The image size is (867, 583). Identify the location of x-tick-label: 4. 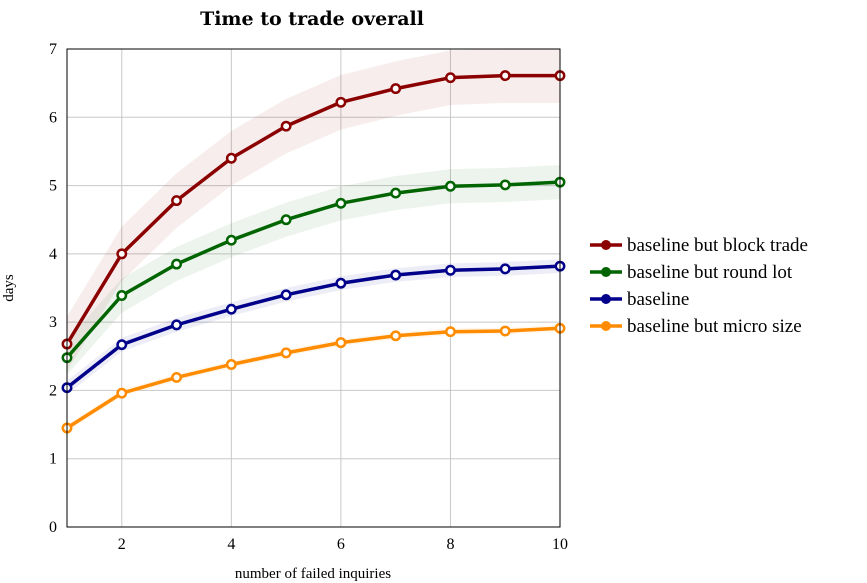
(231, 544).